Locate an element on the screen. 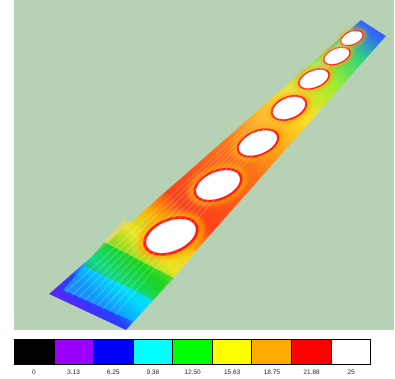  legend-ticks: 0 3.13 6.25 9.38 12.50 15.63 18.75 21.88 25 is located at coordinates (192, 374).